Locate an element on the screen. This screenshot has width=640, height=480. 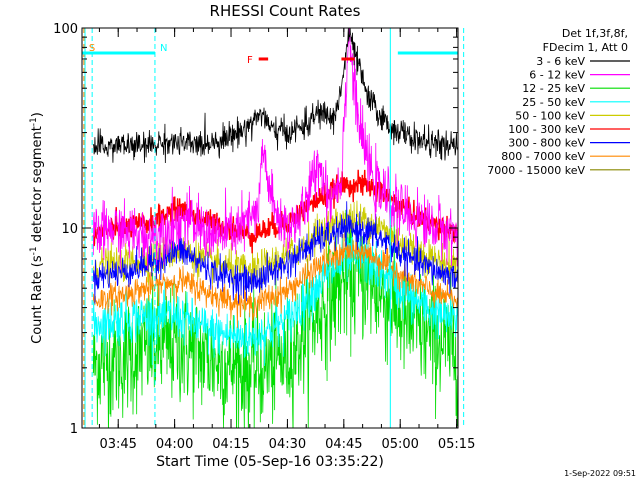
y-axis-label: Count Rate (s-1 detector segment-1) is located at coordinates (37, 228).